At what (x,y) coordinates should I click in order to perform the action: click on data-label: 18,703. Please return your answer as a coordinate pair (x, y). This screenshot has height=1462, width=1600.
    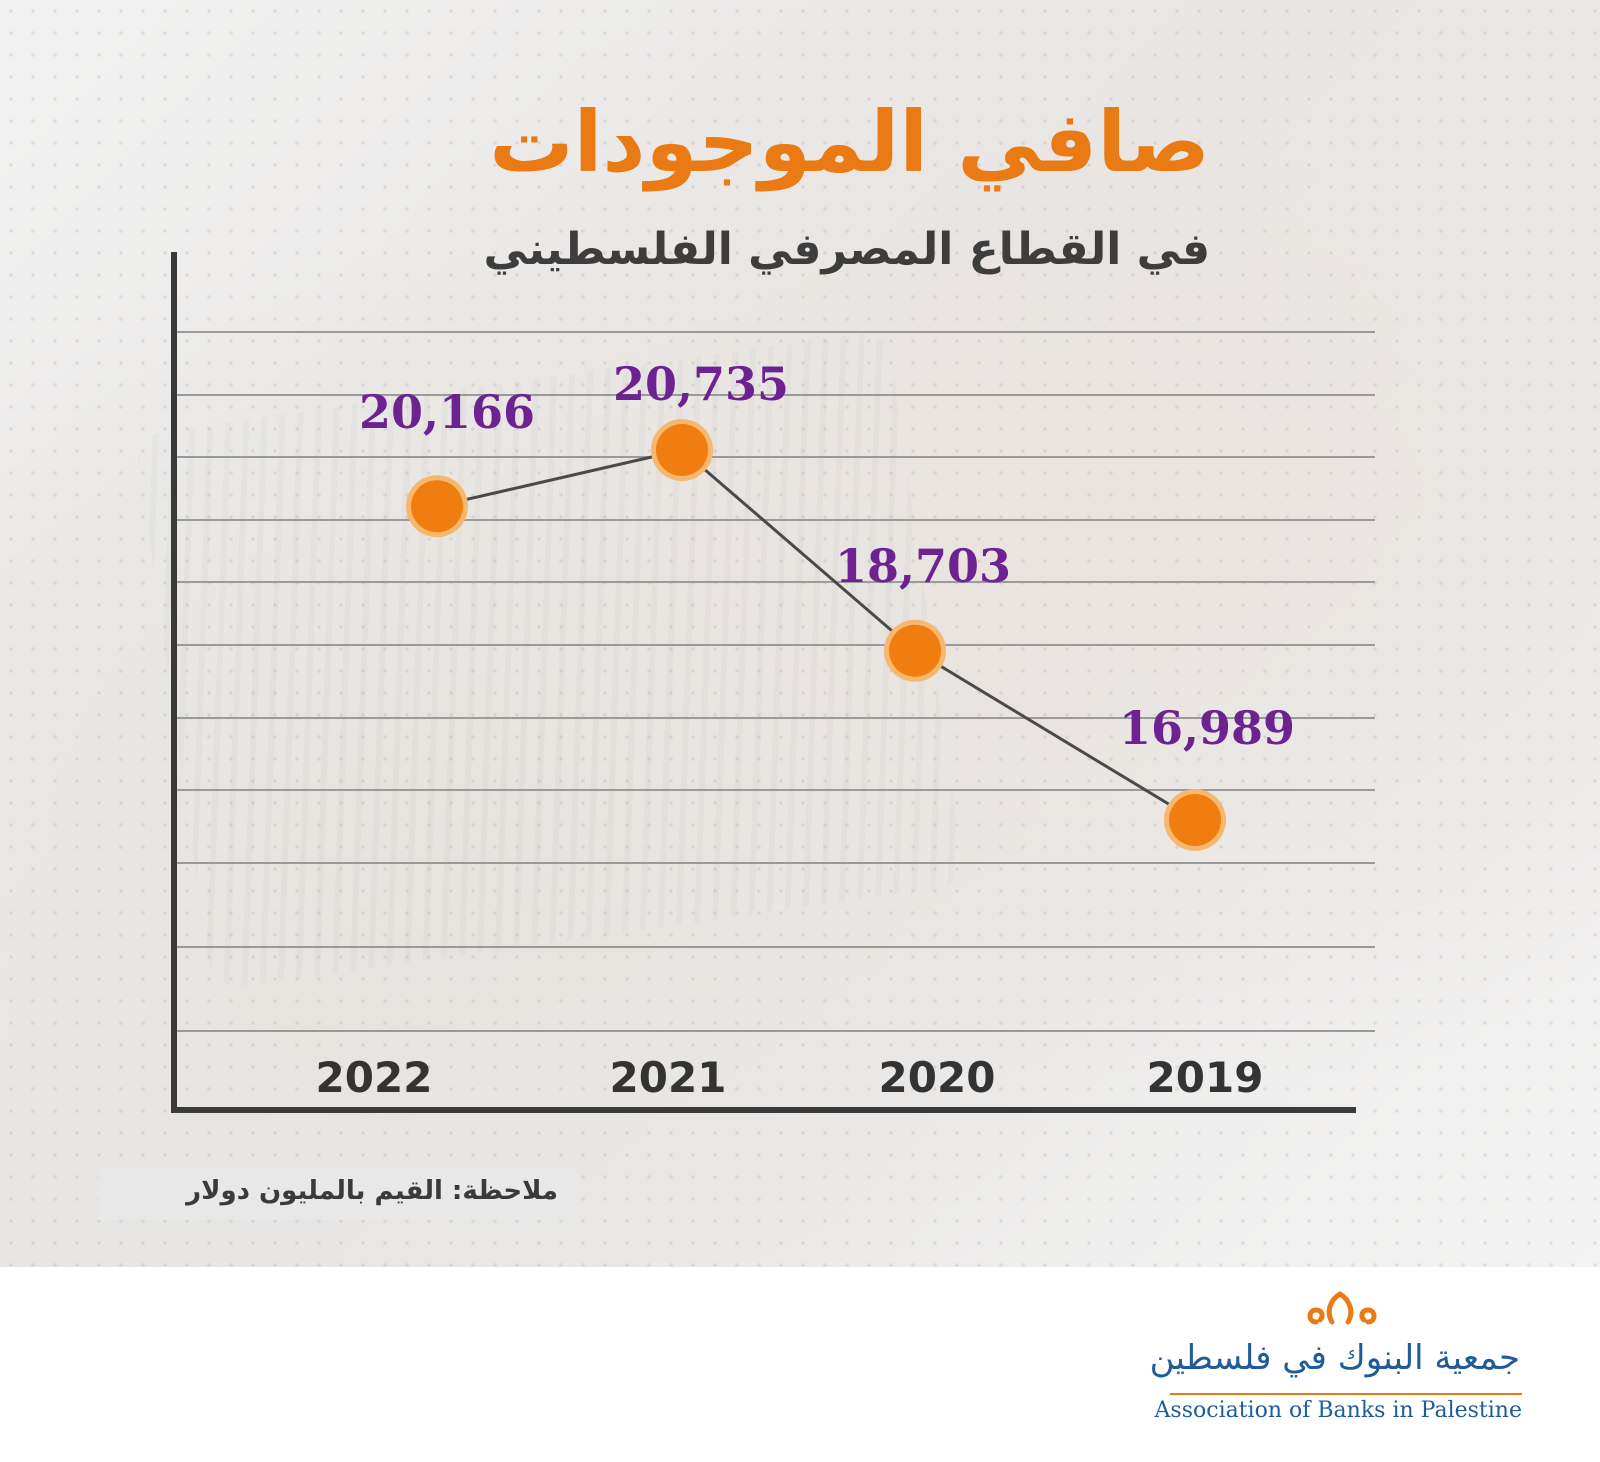
    Looking at the image, I should click on (923, 566).